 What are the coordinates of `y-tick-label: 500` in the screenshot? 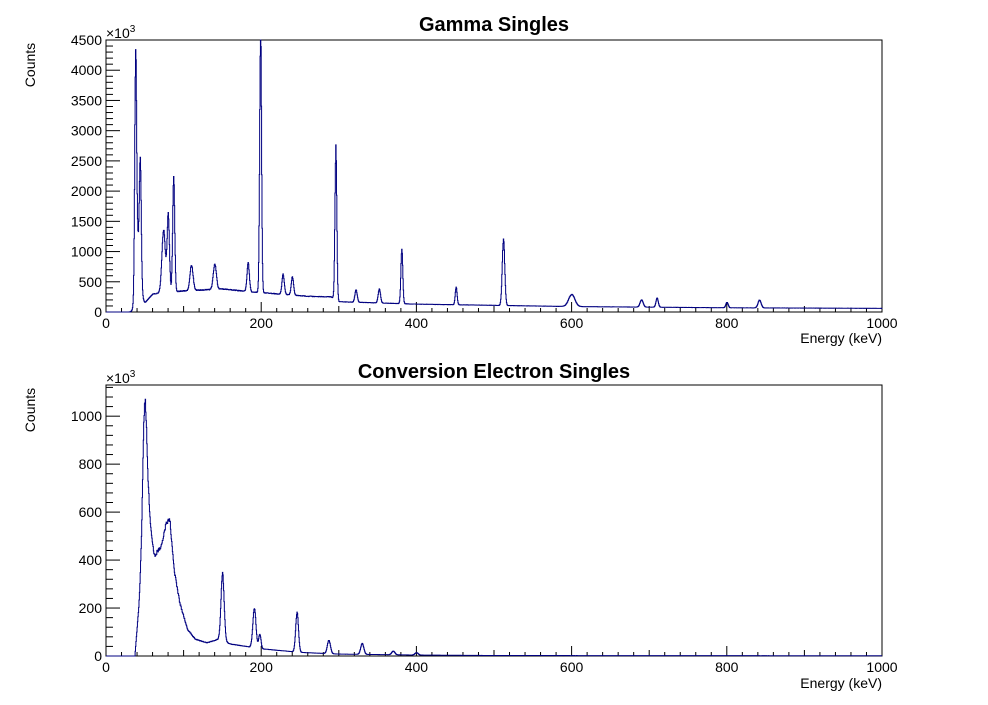 It's located at (91, 282).